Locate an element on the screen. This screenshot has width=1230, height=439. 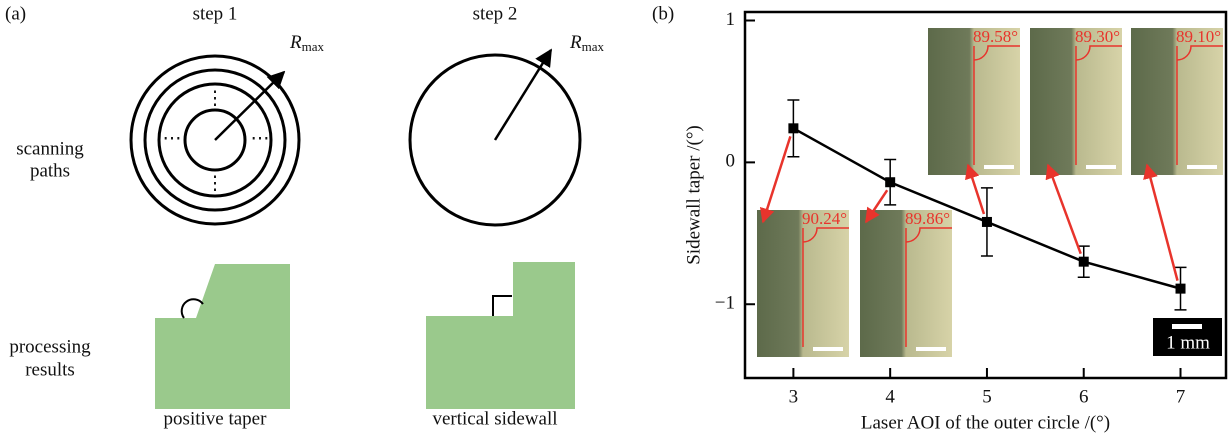
x-axis-label: Laser AOI of the outer circle /(°) is located at coordinates (985, 422).